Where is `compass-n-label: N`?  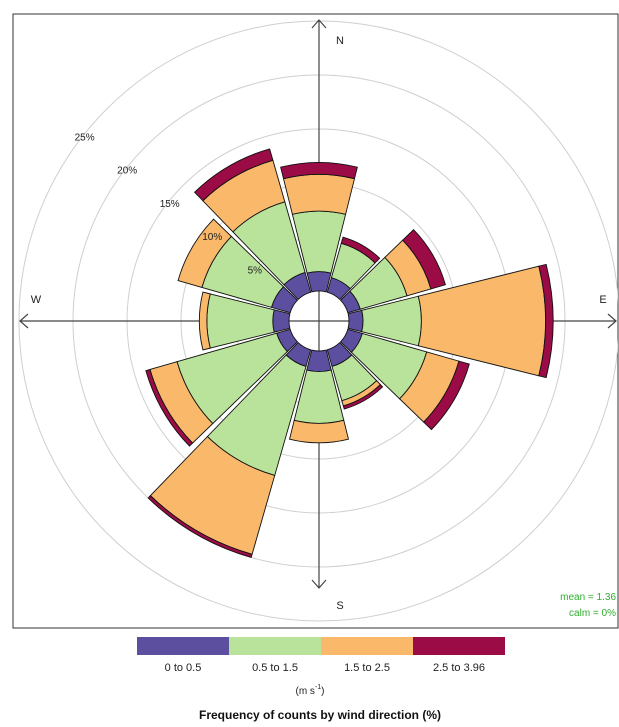 compass-n-label: N is located at coordinates (340, 41).